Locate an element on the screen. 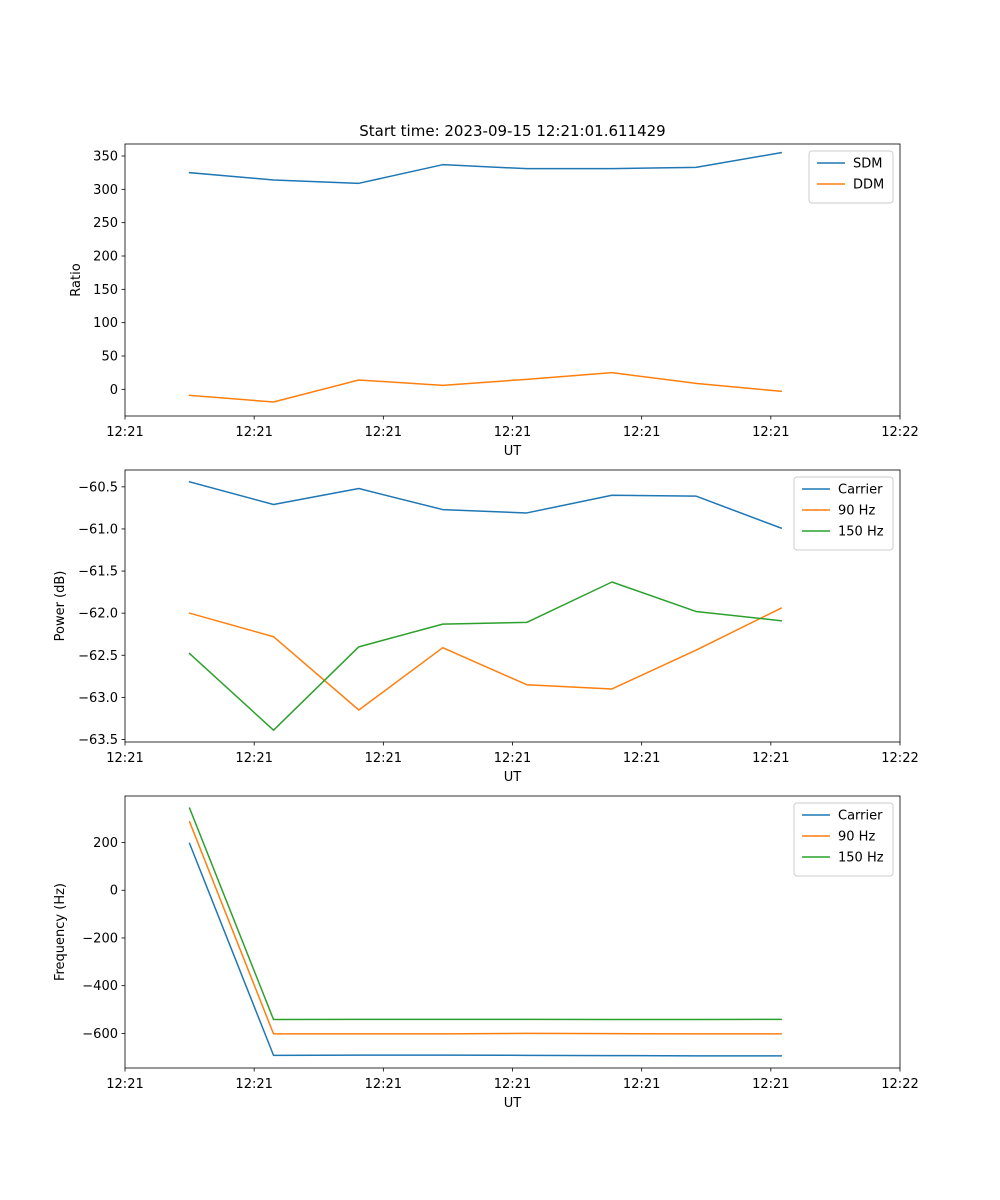  y-axis-label: Power (dB) is located at coordinates (60, 606).